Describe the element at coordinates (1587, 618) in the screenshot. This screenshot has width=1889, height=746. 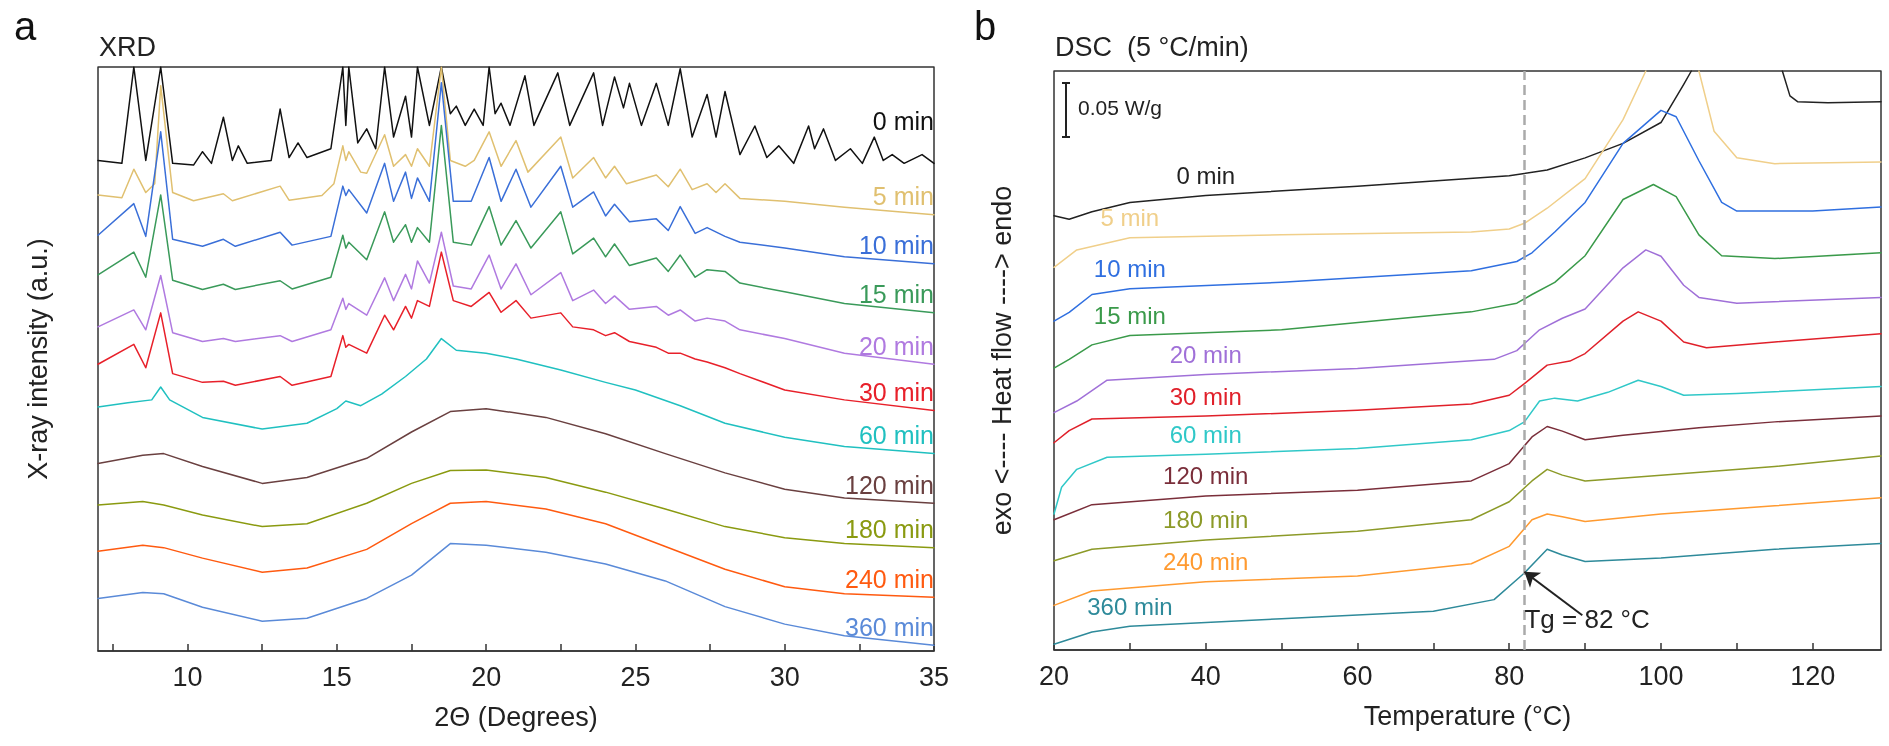
I see `annotation: Tg = 82 °C` at that location.